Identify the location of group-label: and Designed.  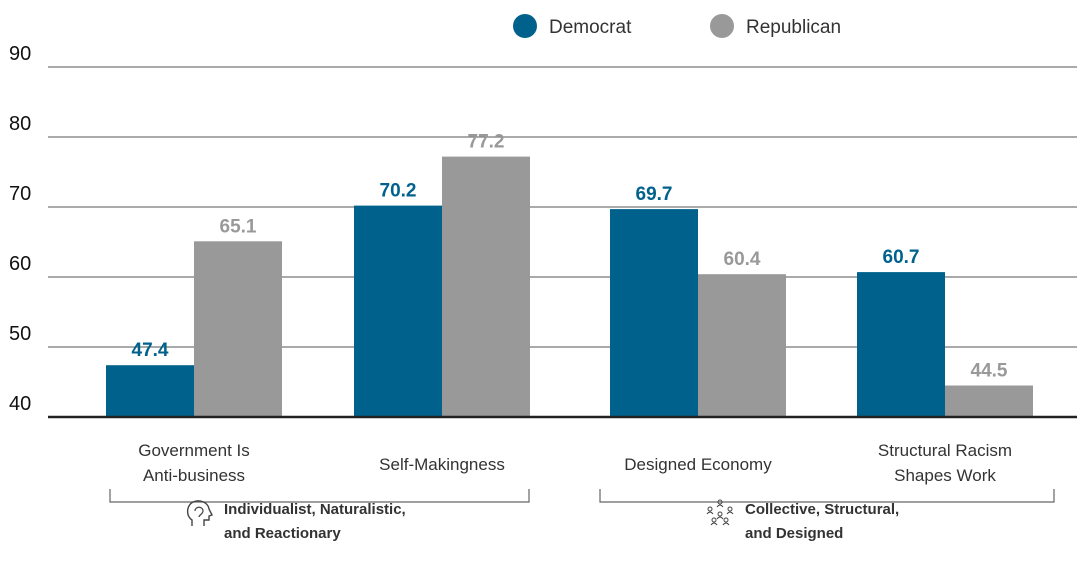
(794, 533).